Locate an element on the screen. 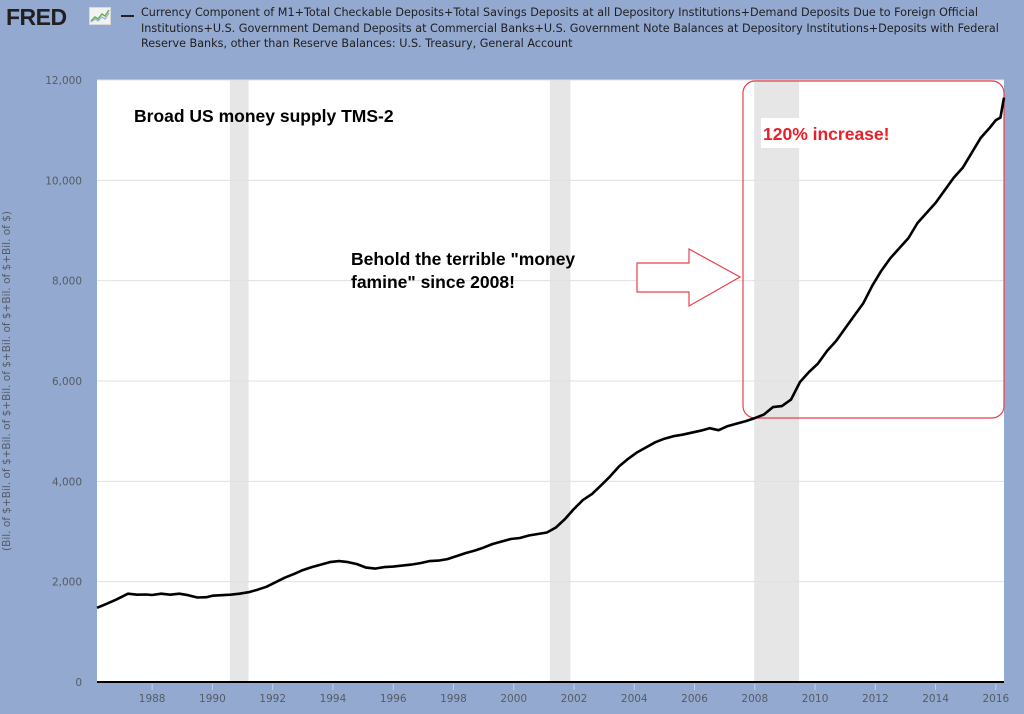 The width and height of the screenshot is (1024, 714). x-tick-label: 1990 is located at coordinates (212, 699).